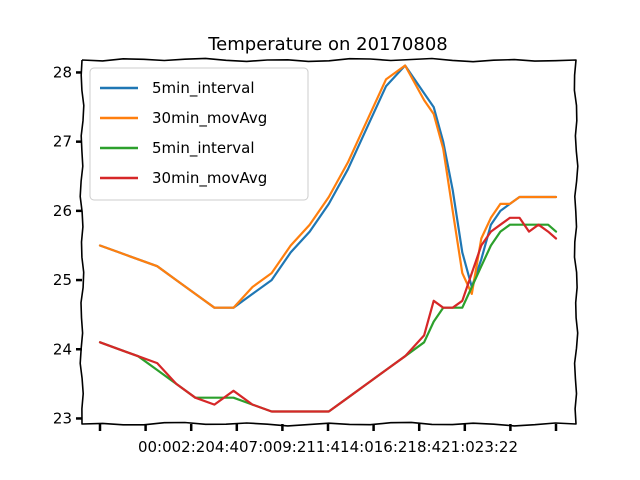 Image resolution: width=640 pixels, height=480 pixels. I want to click on chart-title: Temperature on 20170808, so click(327, 44).